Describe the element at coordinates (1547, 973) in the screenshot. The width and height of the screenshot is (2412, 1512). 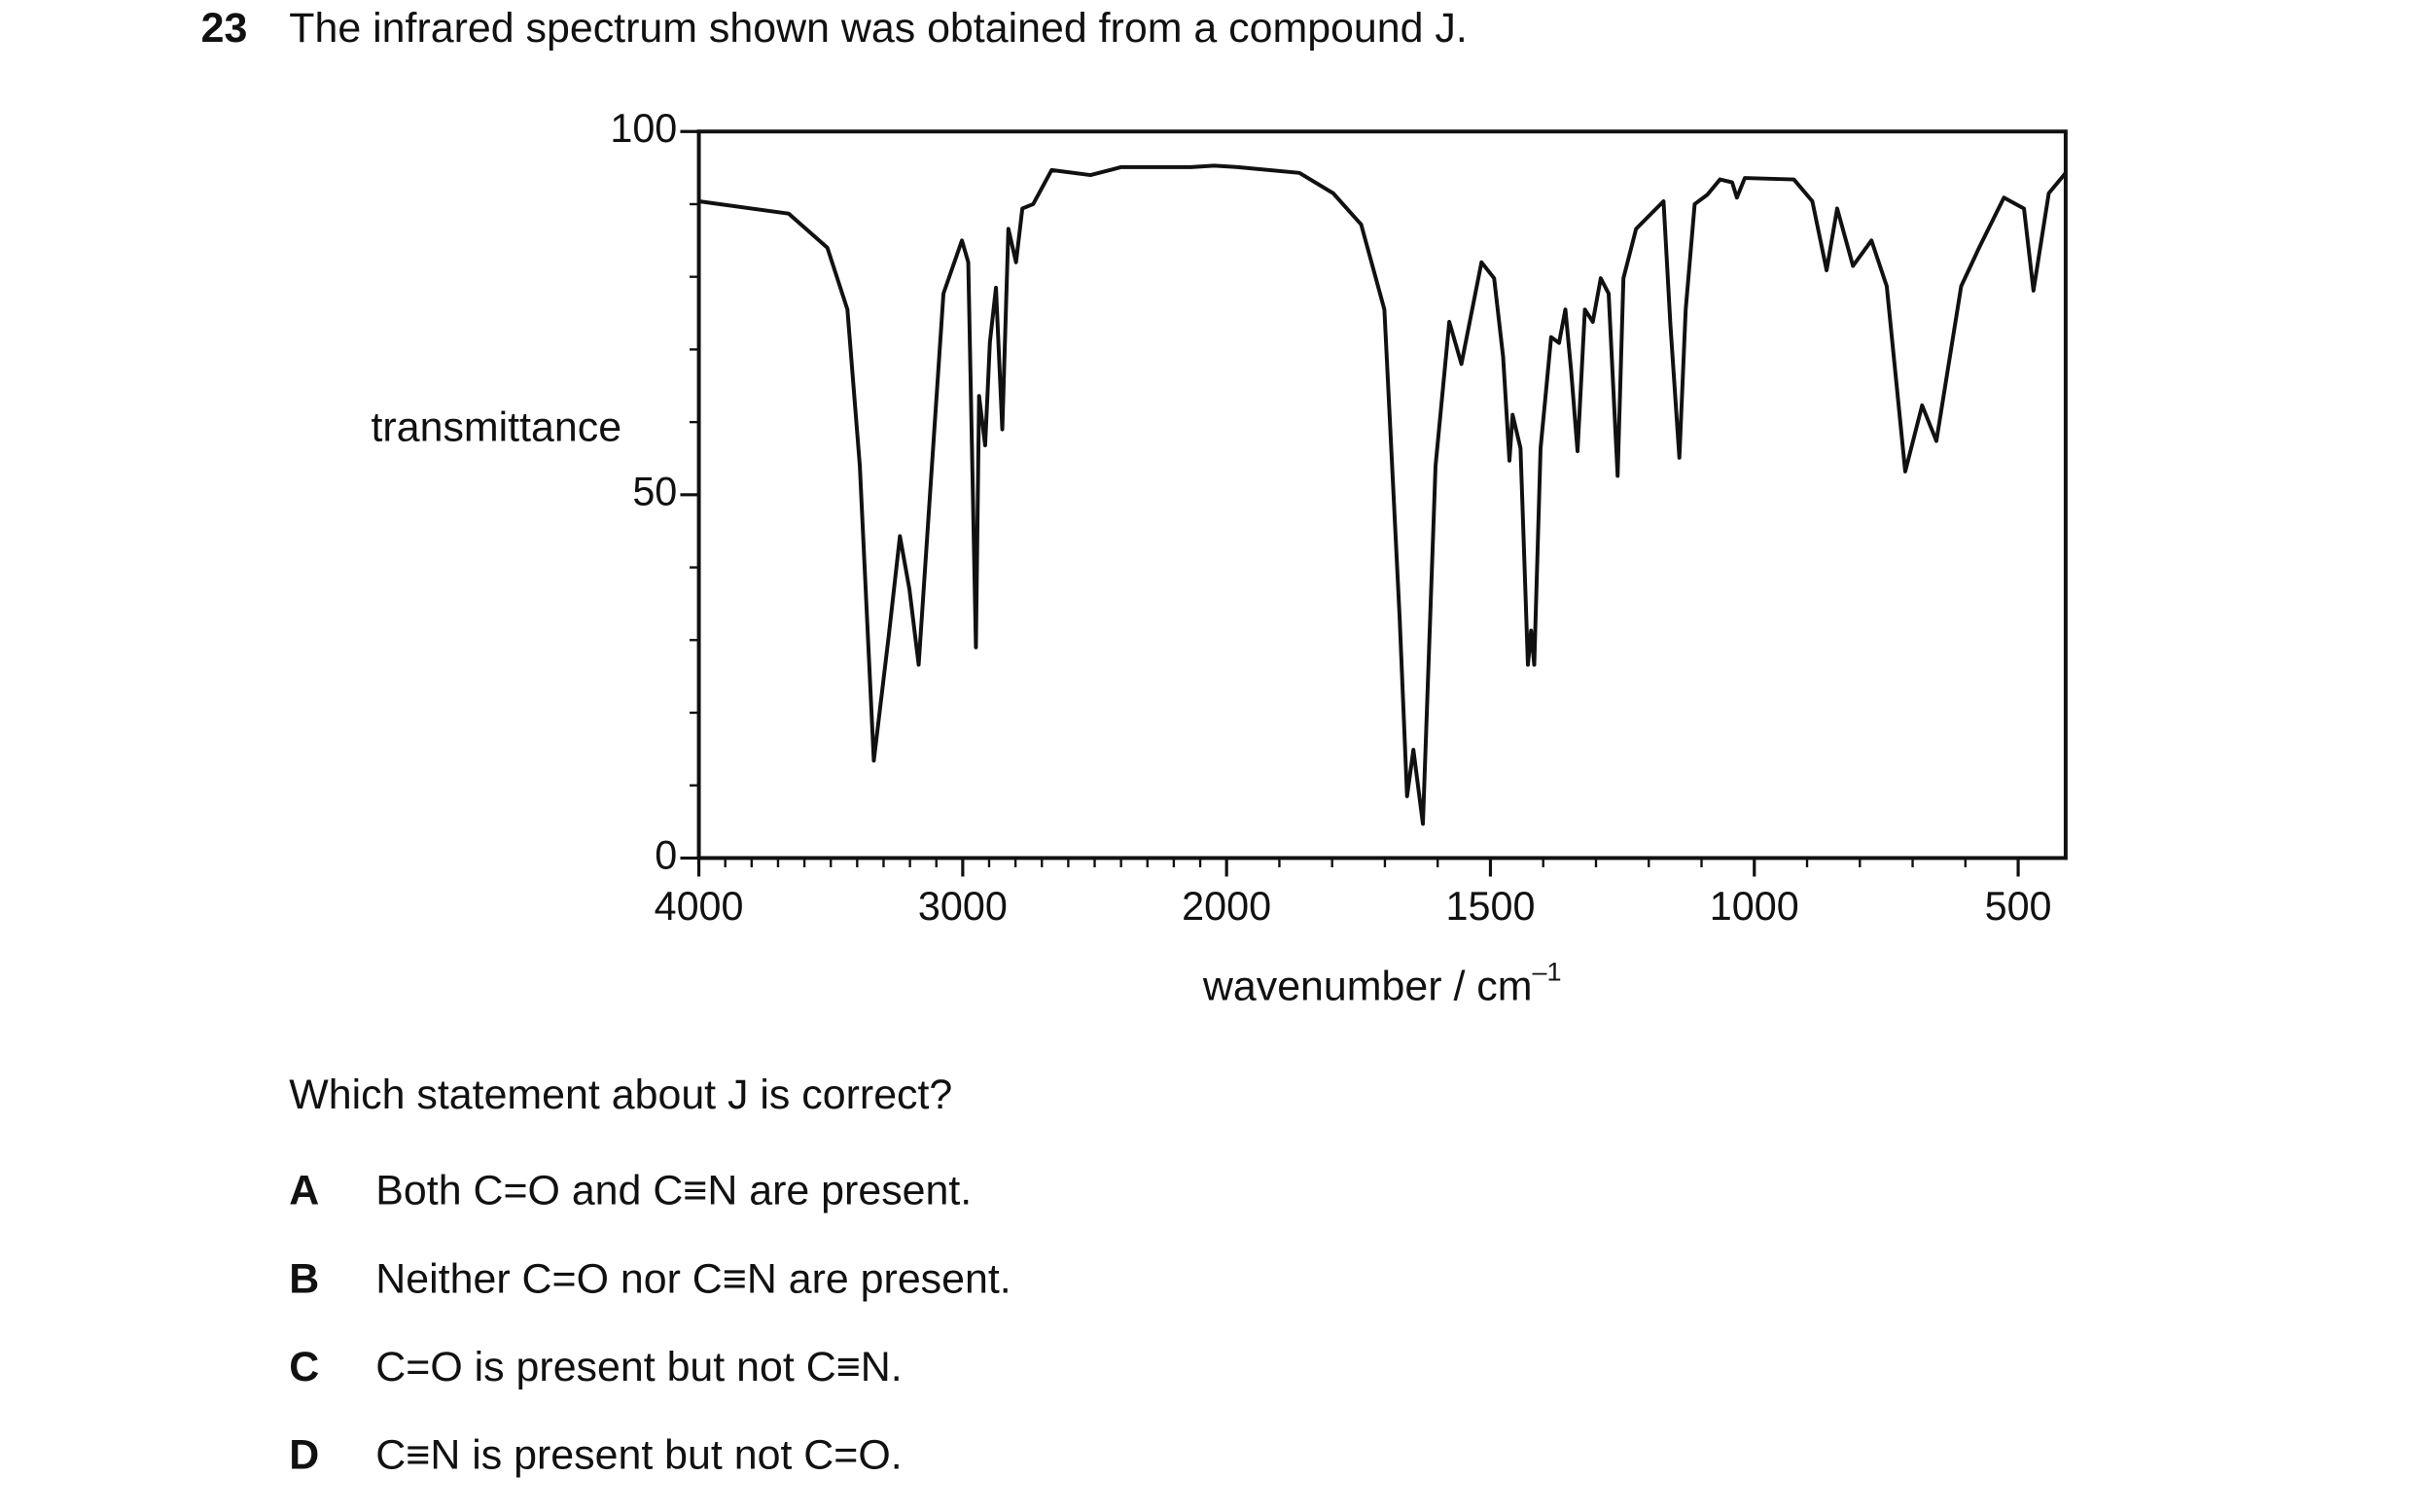
I see `x-axis-label-sup: –1` at that location.